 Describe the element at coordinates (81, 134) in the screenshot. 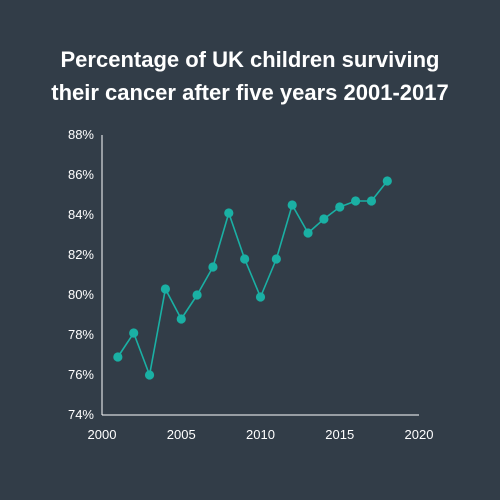

I see `y-tick-label: 88%` at that location.